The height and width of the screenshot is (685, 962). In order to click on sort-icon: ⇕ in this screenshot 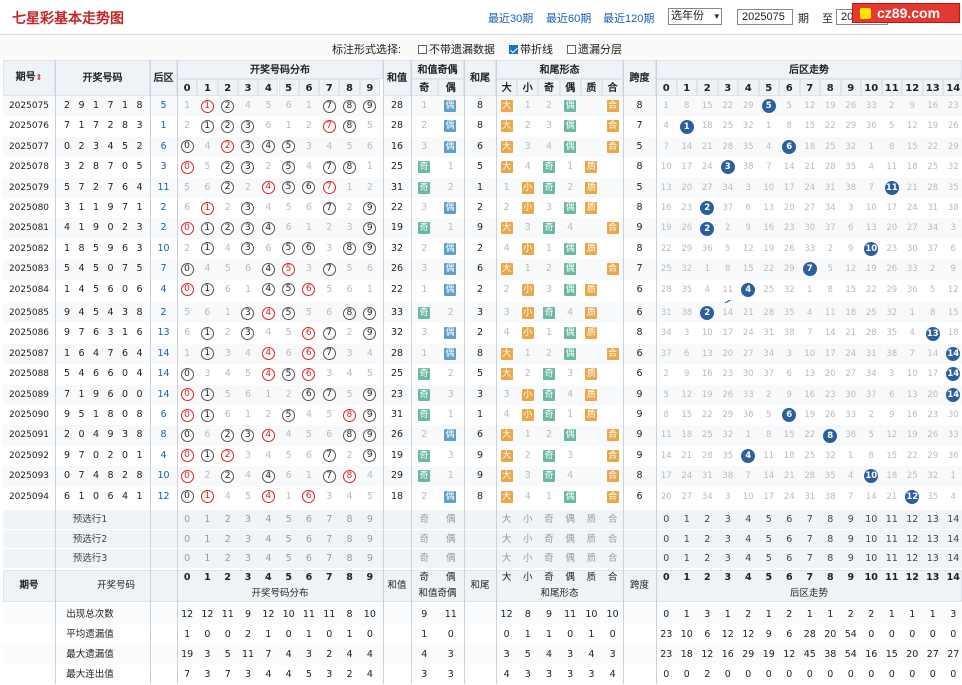, I will do `click(39, 77)`.